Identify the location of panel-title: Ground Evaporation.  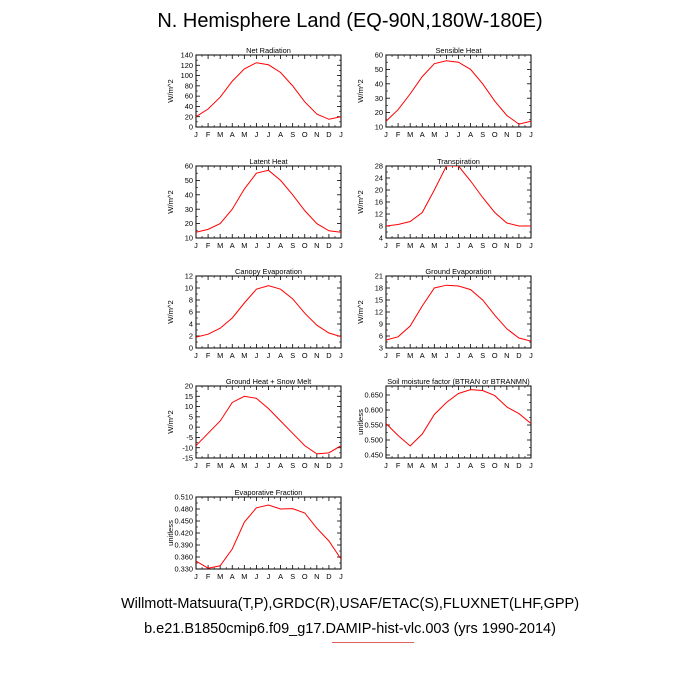
(458, 271).